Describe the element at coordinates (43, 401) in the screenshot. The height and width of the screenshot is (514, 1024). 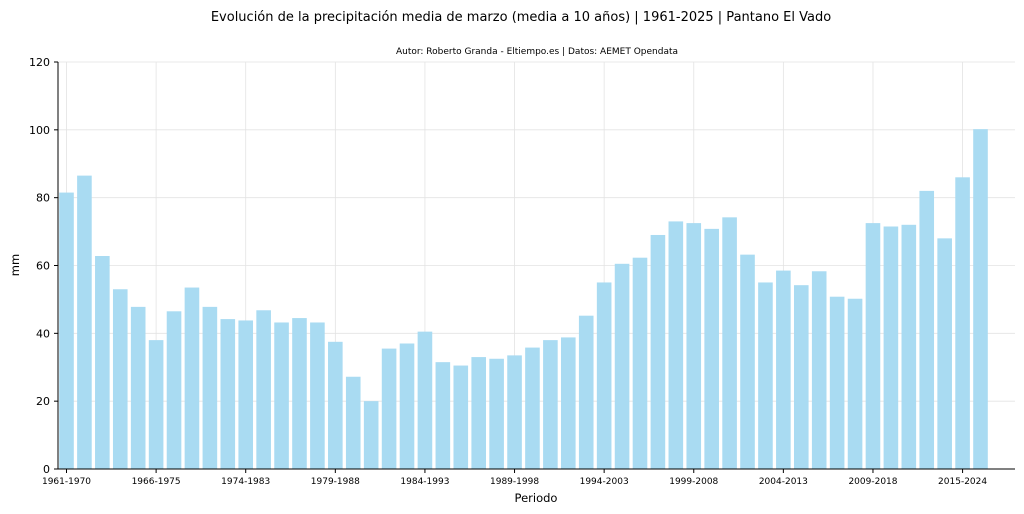
I see `y-tick-label: 20` at that location.